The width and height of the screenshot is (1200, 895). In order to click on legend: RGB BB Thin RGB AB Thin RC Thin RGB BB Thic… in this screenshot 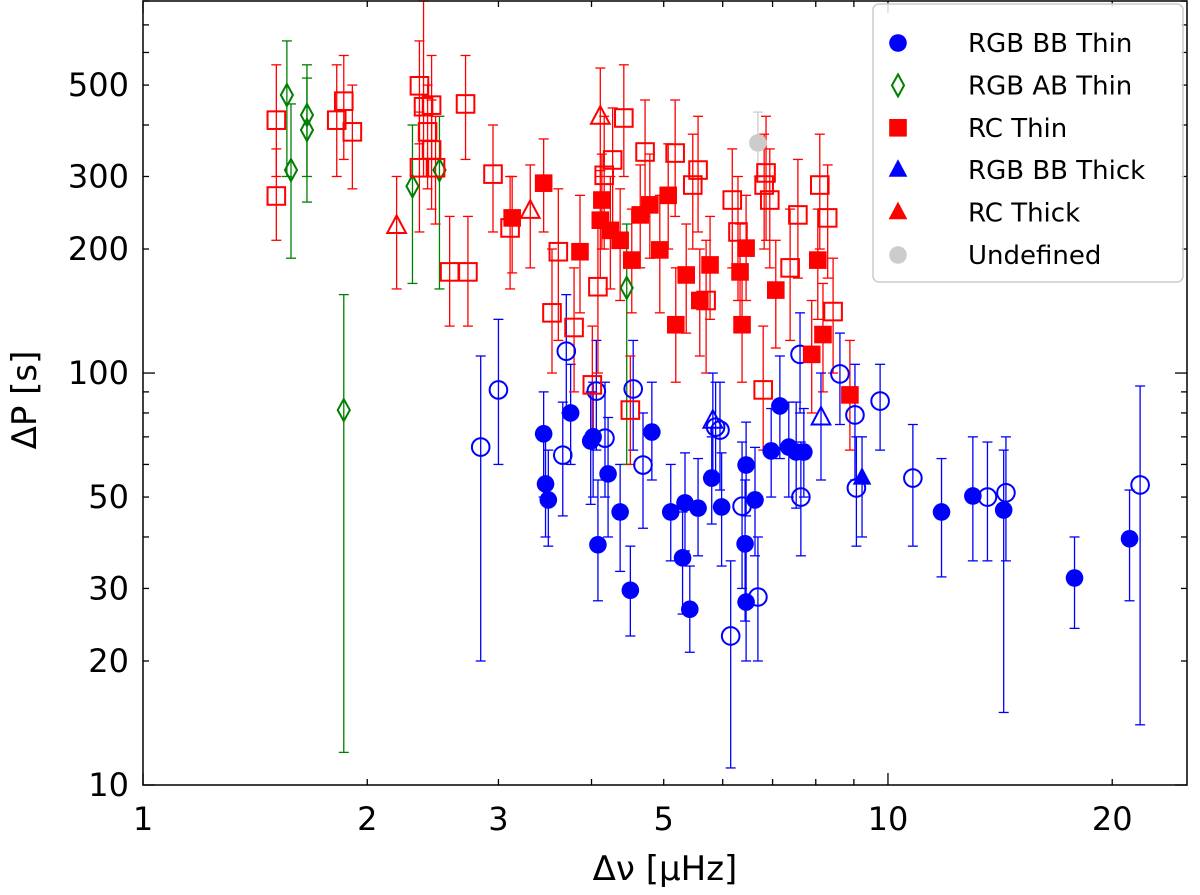, I will do `click(1028, 143)`.